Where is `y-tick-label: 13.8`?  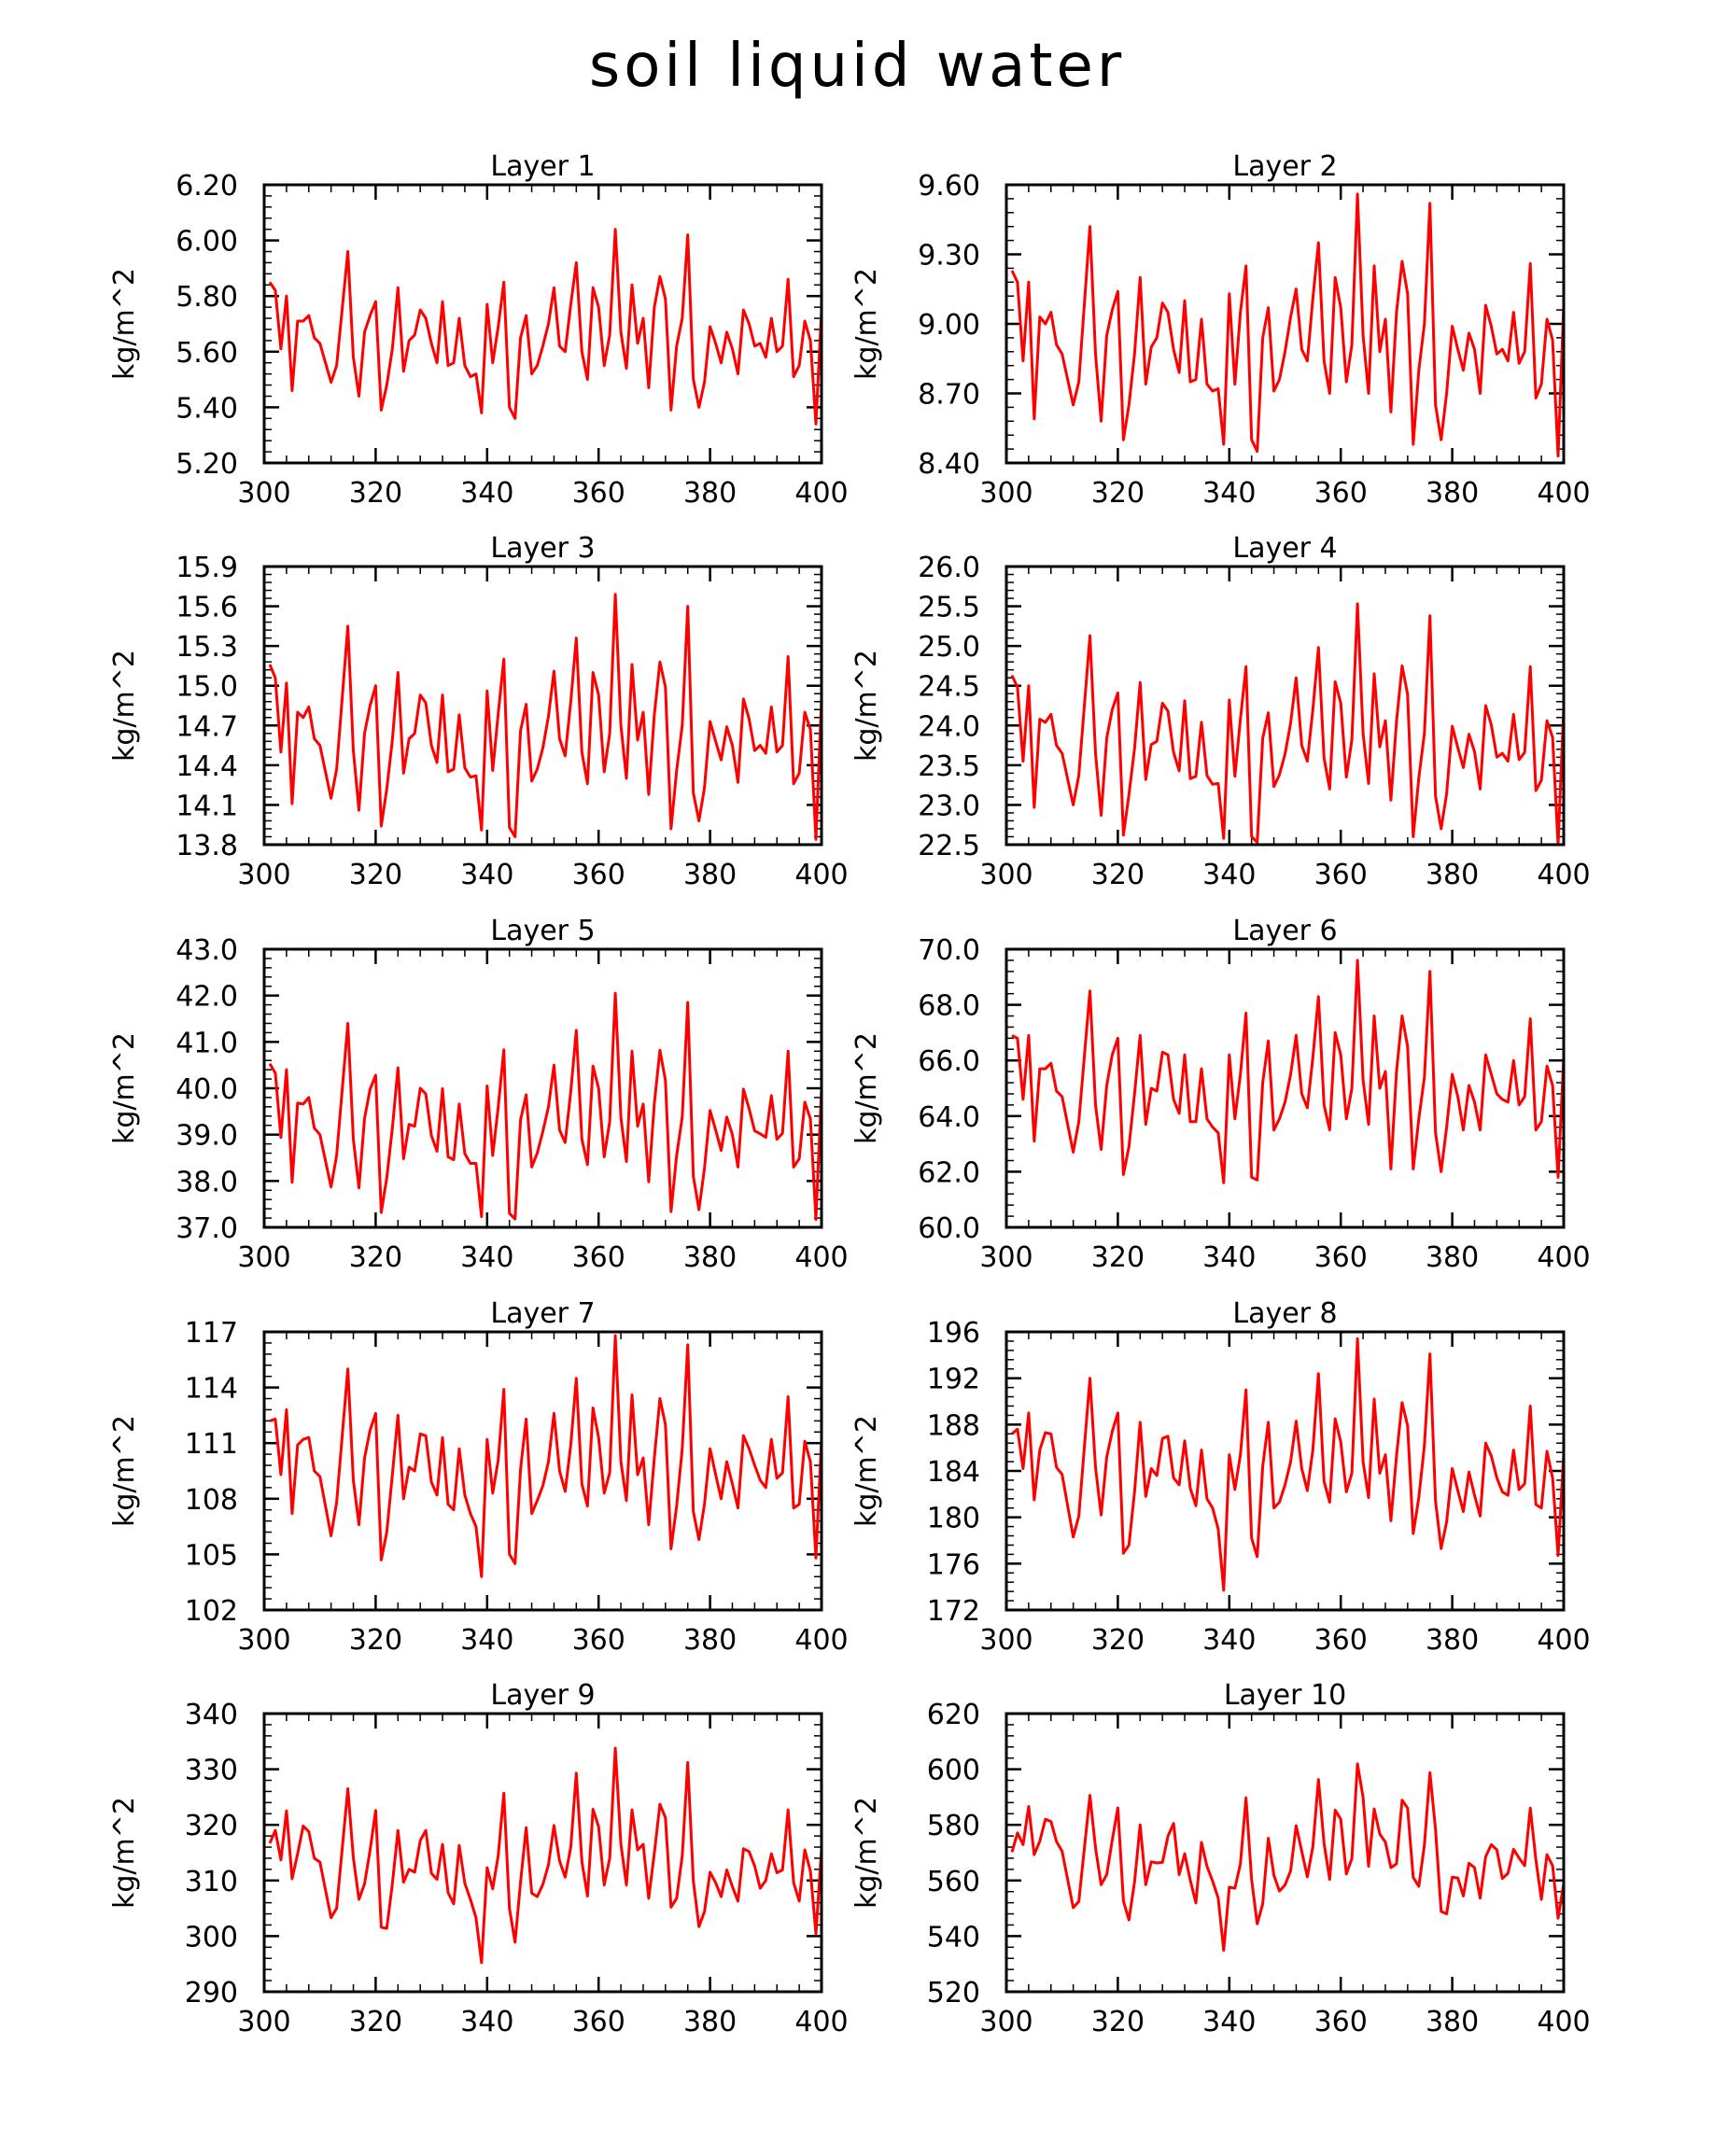
y-tick-label: 13.8 is located at coordinates (207, 846).